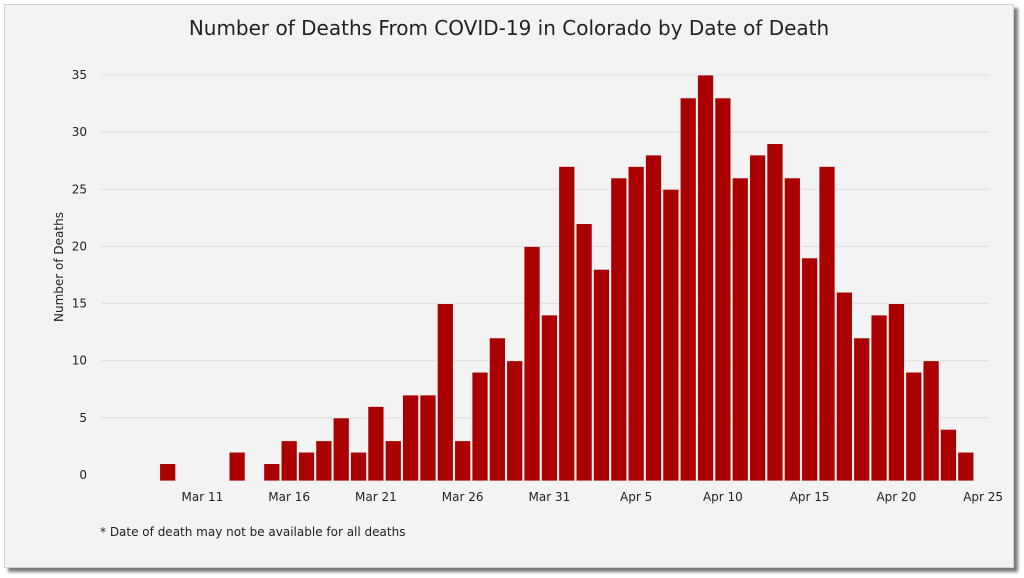  Describe the element at coordinates (59, 267) in the screenshot. I see `y-axis-label: Number of Deaths` at that location.